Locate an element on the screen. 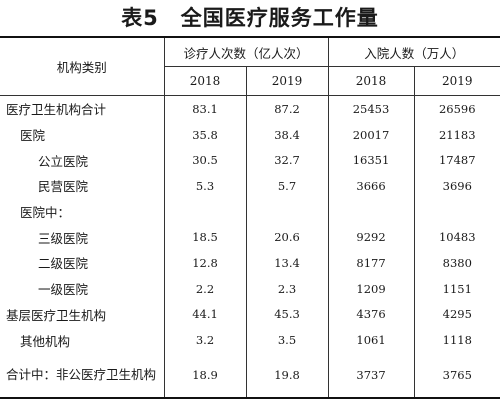 This screenshot has height=419, width=500. table-row: 其他机构 3.2 3.5 1061 1118 is located at coordinates (250, 340).